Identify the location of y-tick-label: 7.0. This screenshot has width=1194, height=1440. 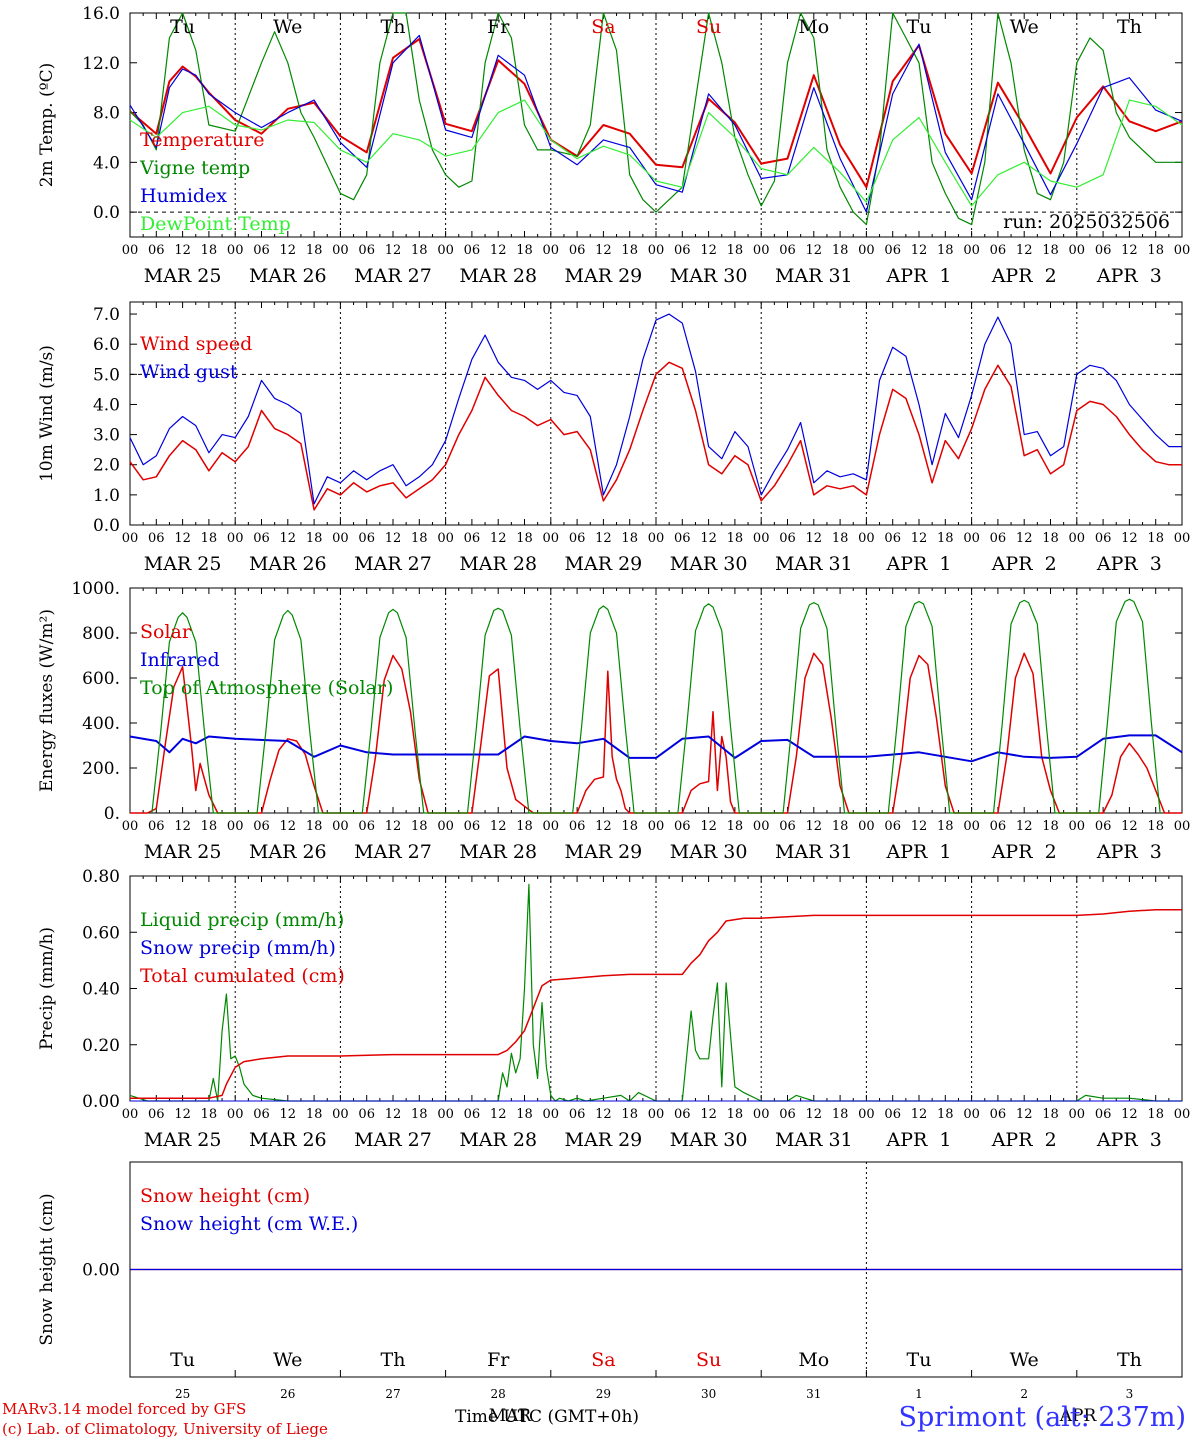
(106, 315).